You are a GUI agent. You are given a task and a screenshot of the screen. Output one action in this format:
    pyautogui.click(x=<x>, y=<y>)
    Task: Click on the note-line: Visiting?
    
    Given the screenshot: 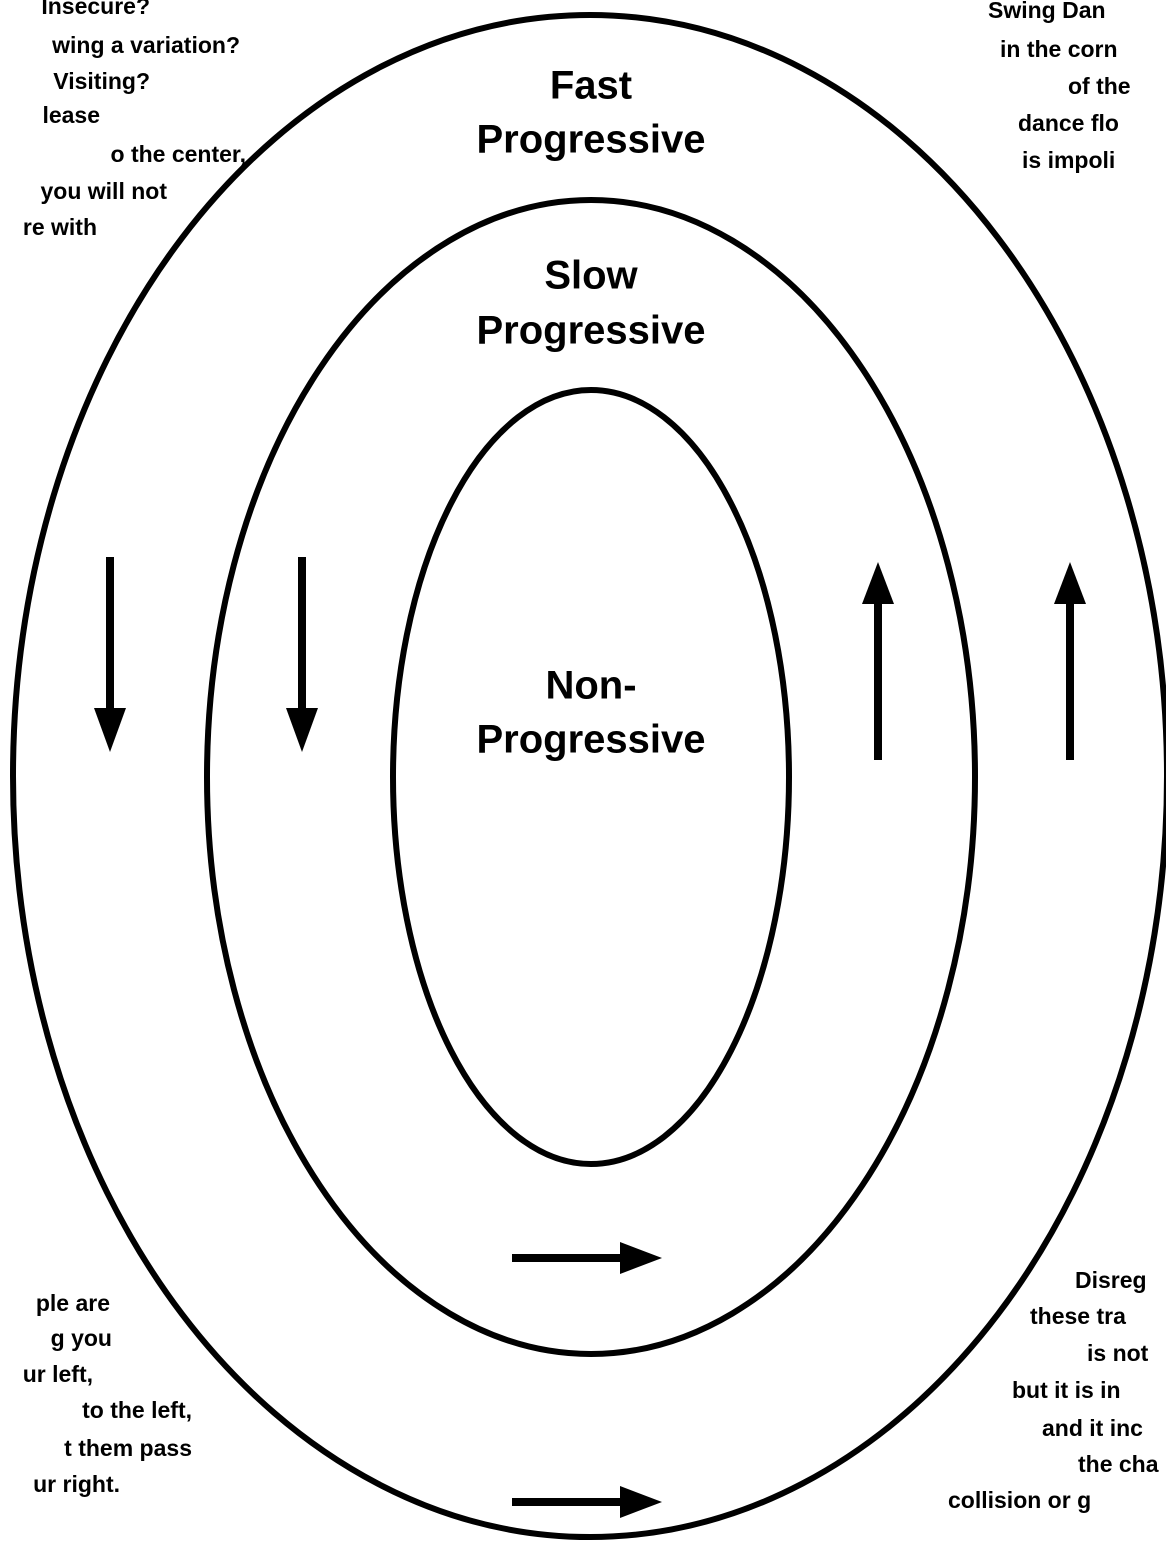 What is the action you would take?
    pyautogui.click(x=101, y=81)
    